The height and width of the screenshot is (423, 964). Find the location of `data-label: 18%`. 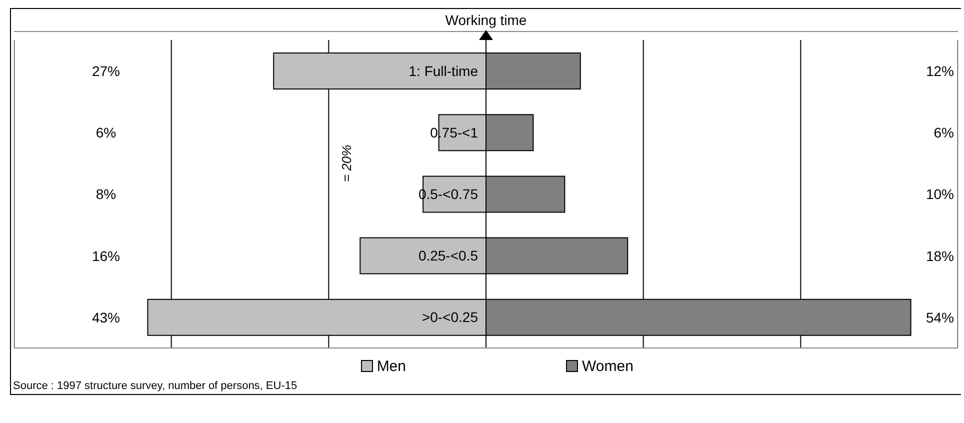

data-label: 18% is located at coordinates (940, 256).